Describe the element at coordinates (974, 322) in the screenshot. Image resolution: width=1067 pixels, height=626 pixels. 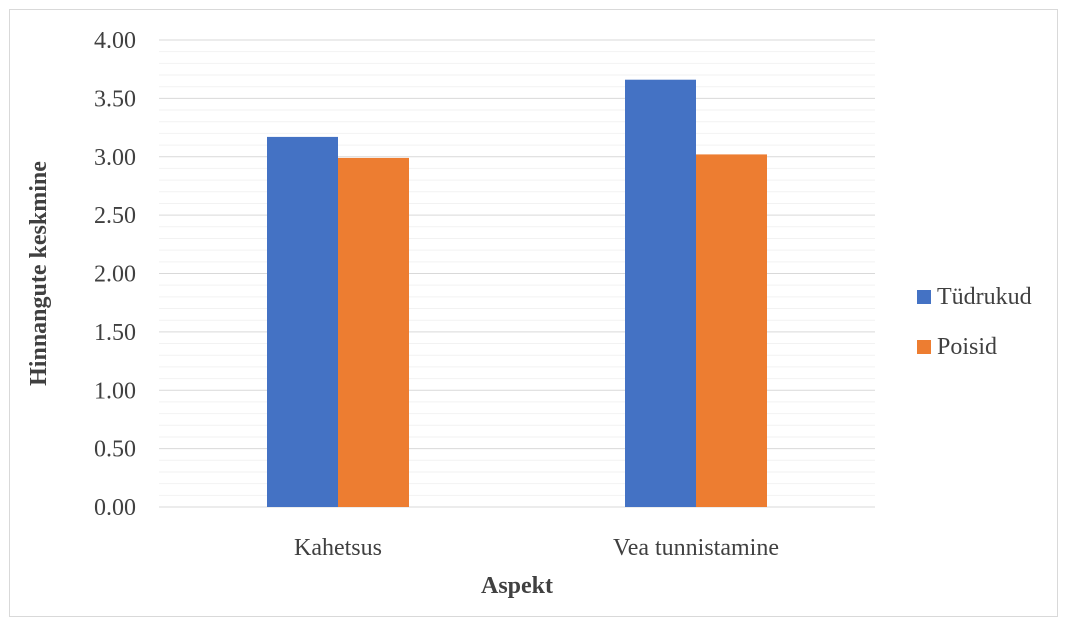
I see `legend: Tüdrukud Poisid` at that location.